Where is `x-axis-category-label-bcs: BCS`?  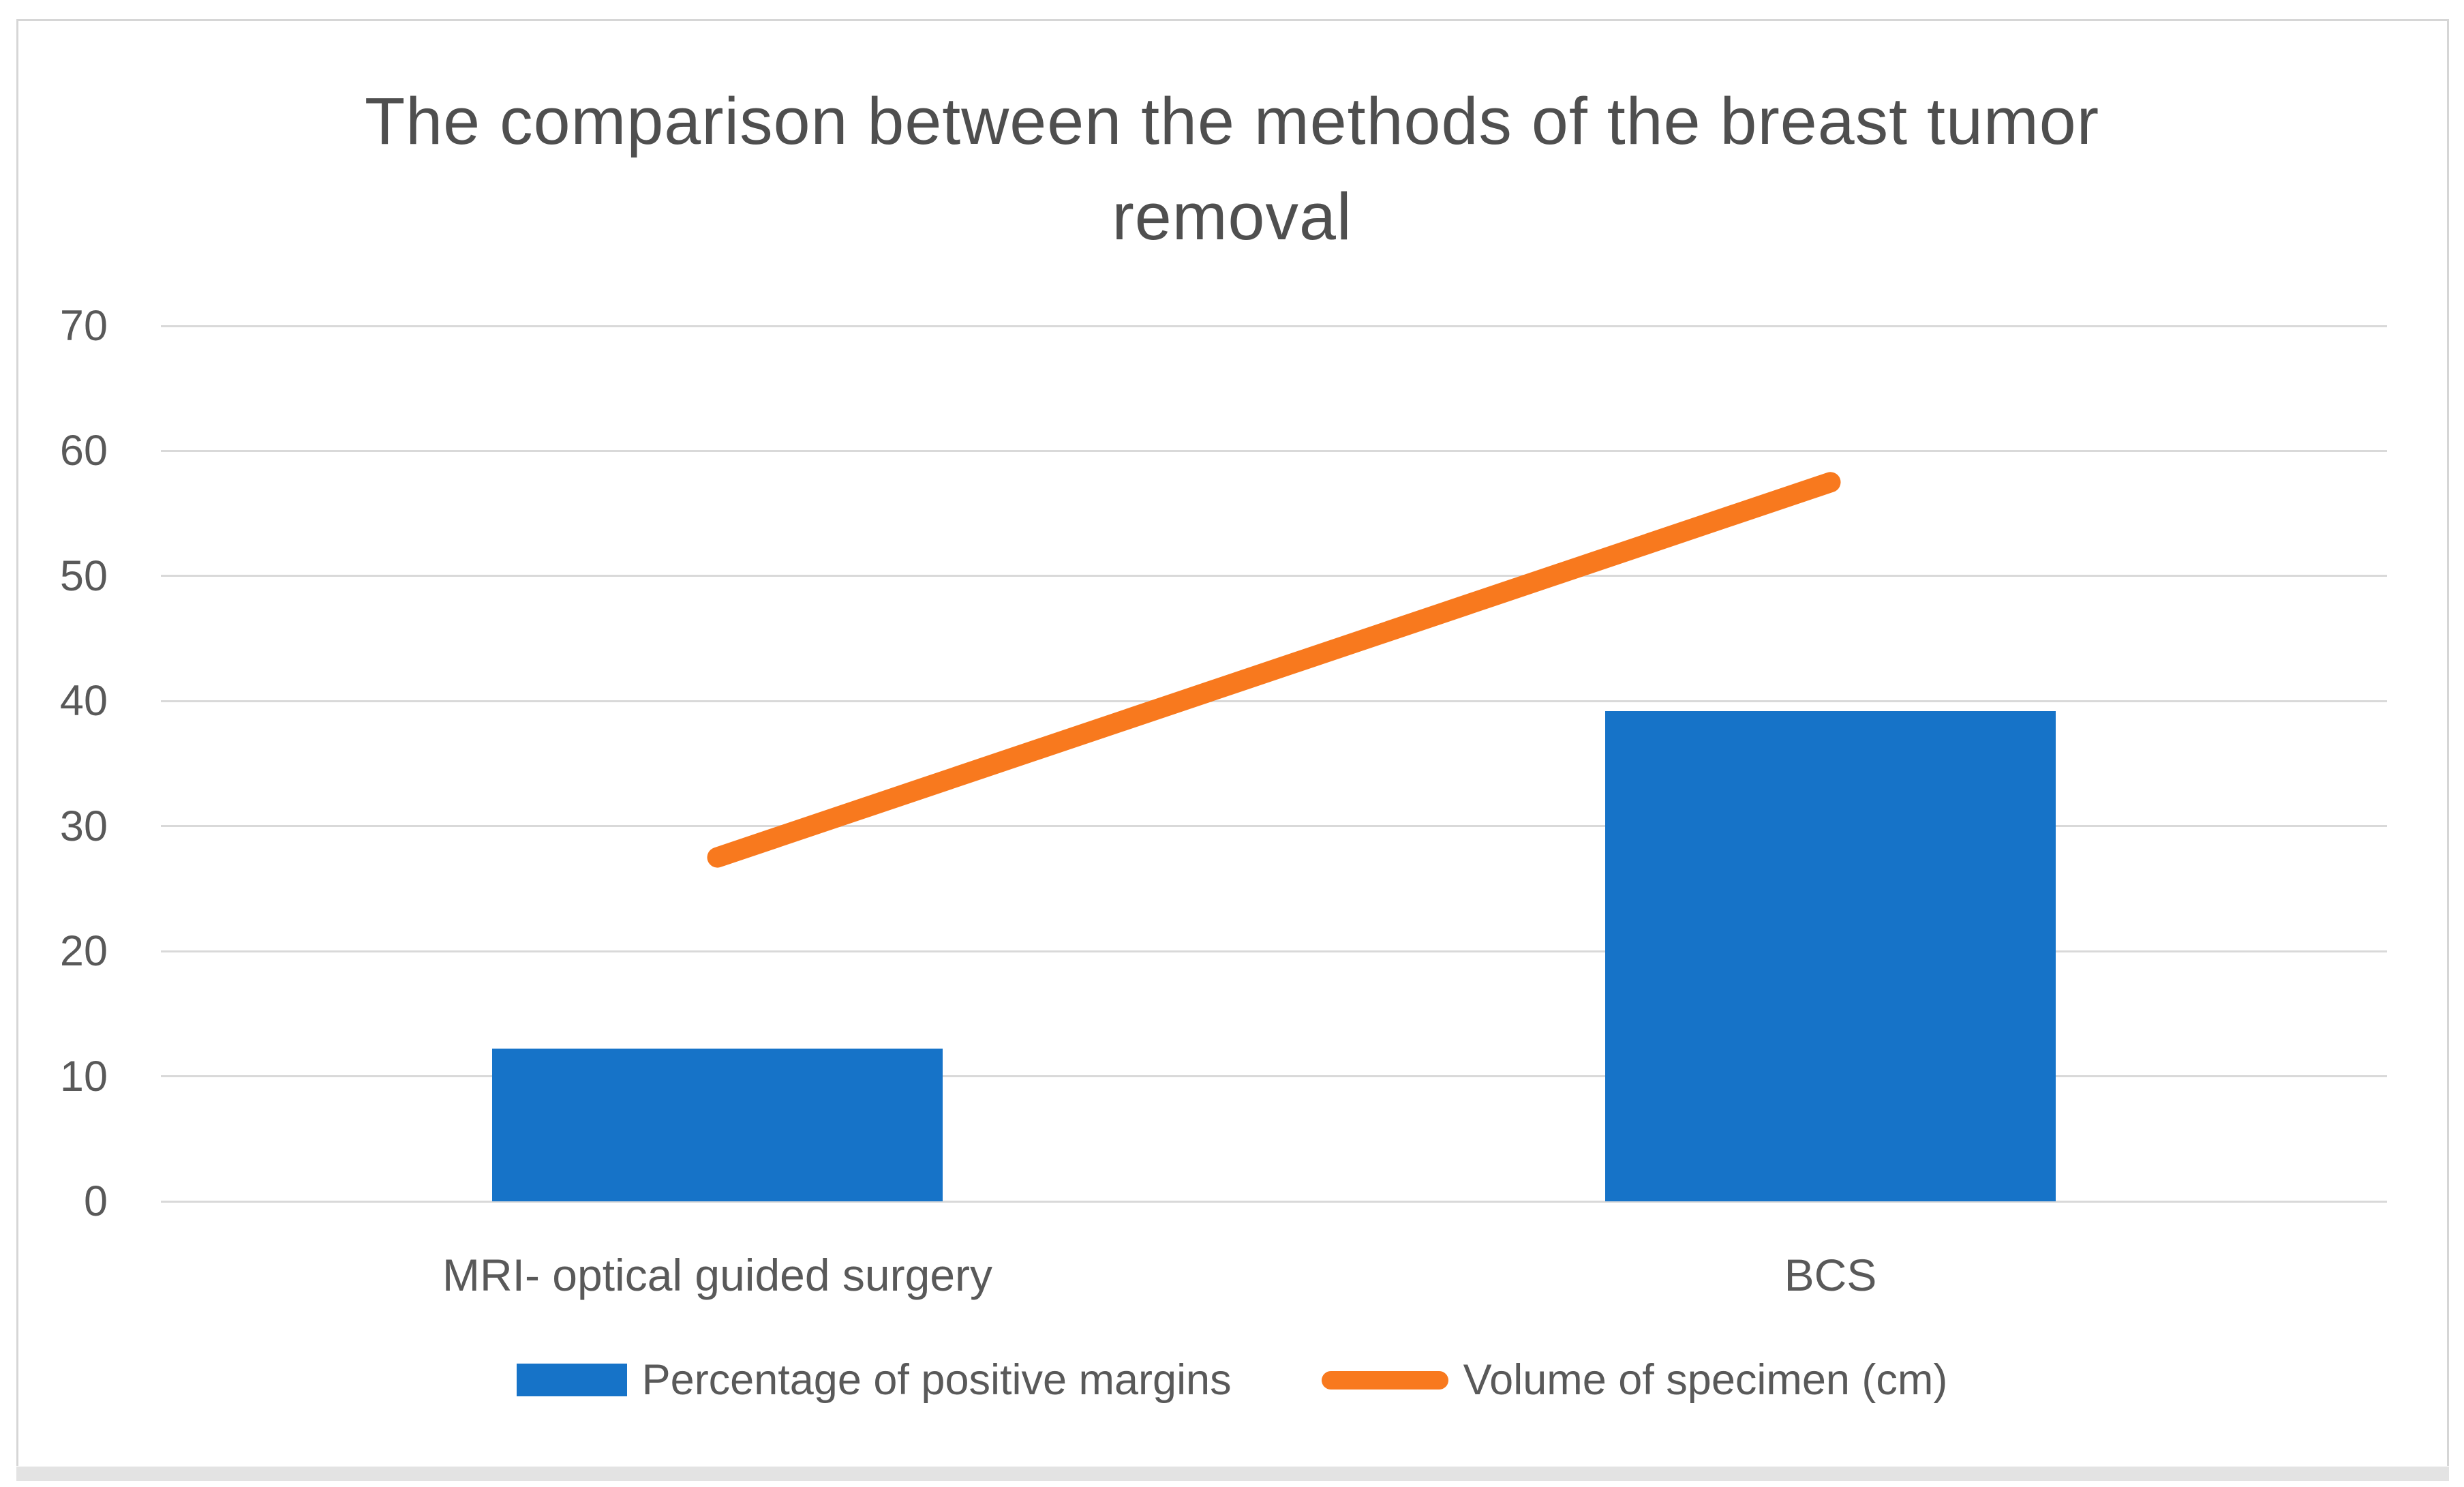
x-axis-category-label-bcs: BCS is located at coordinates (1830, 1275).